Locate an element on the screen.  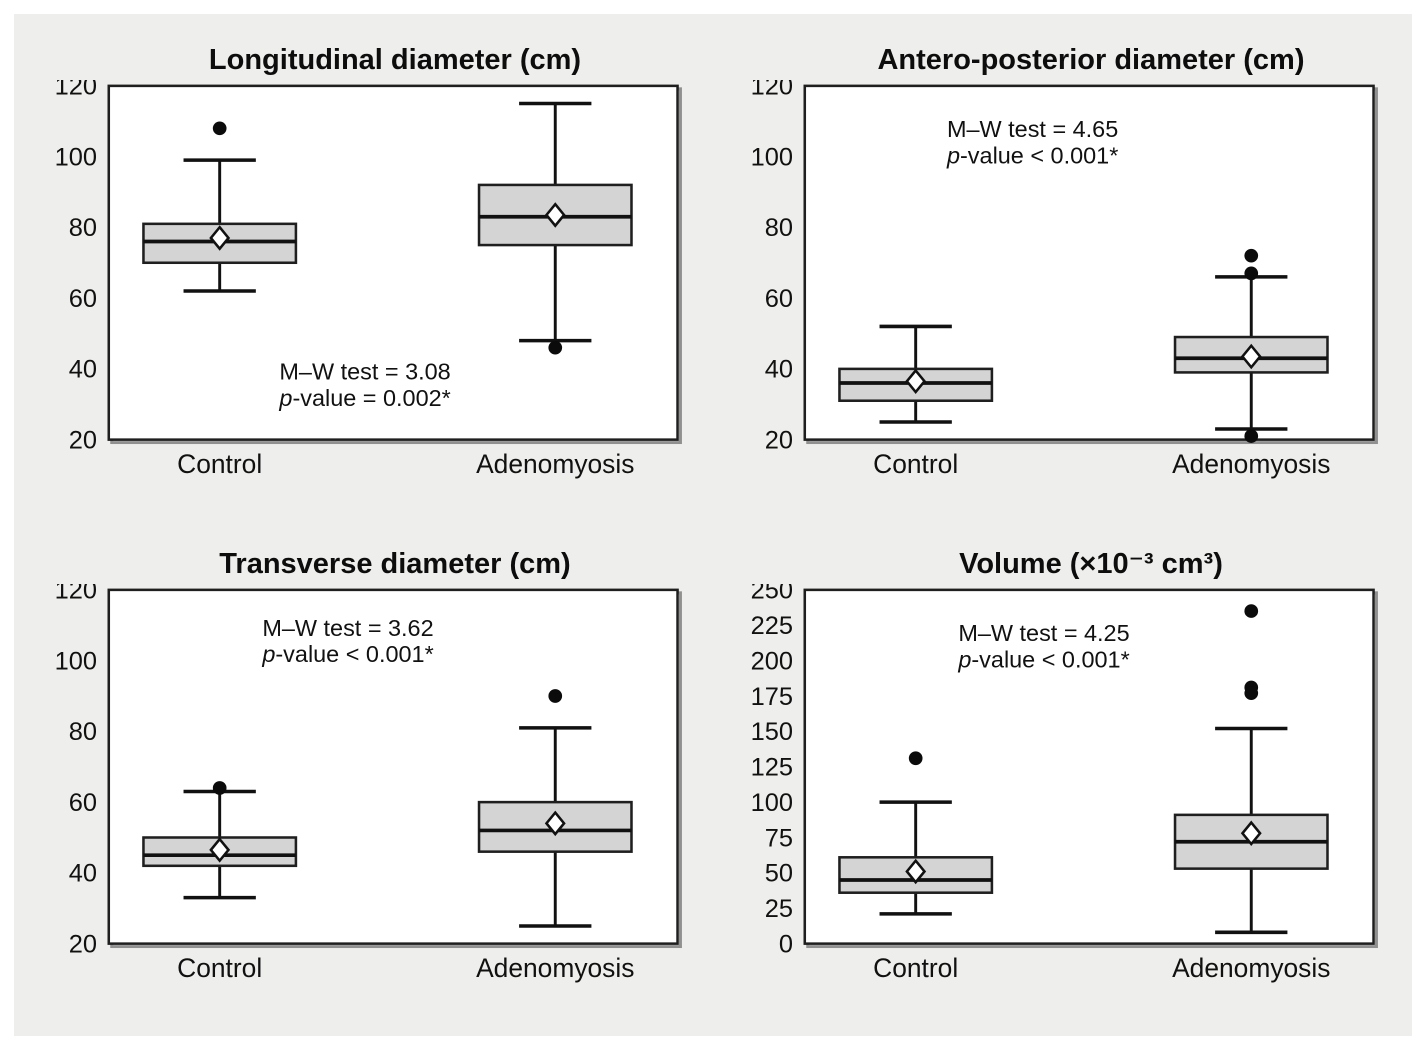
y-tick-label: 50 is located at coordinates (779, 874).